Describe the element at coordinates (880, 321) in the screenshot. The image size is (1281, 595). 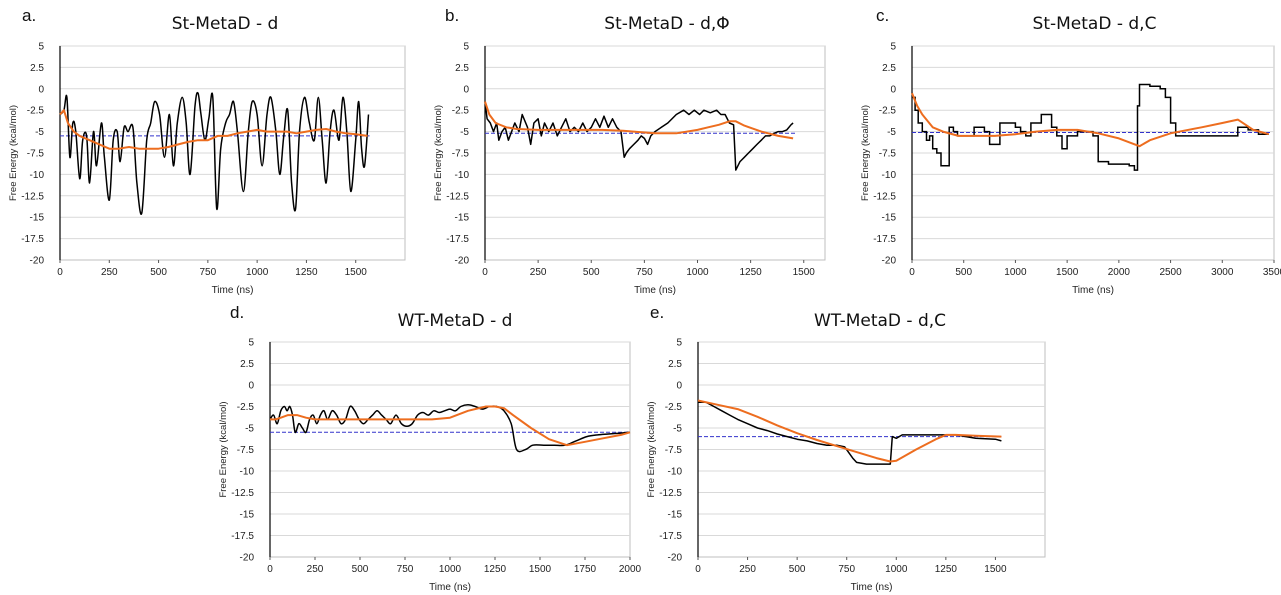
I see `chart-title: WT-MetaD - d,C` at that location.